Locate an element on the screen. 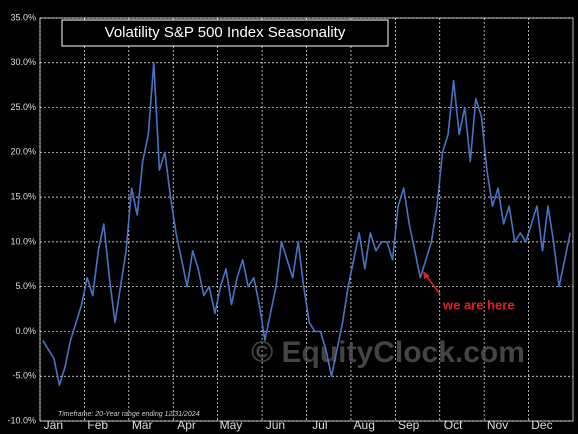  x-tick-label: Jul is located at coordinates (319, 425).